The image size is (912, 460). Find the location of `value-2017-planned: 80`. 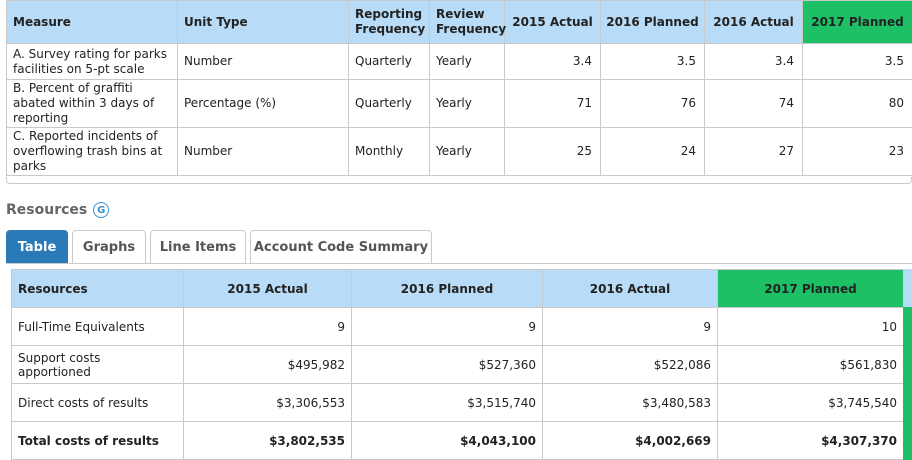

value-2017-planned: 80 is located at coordinates (857, 103).